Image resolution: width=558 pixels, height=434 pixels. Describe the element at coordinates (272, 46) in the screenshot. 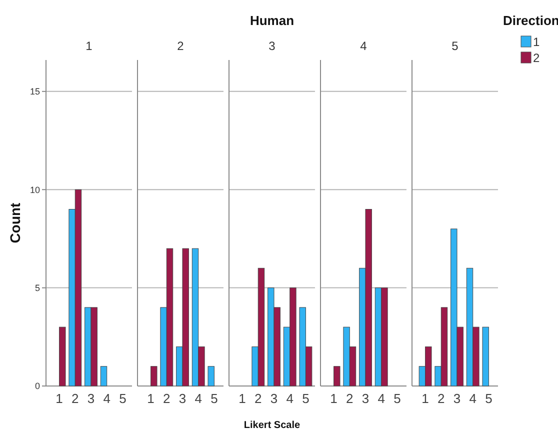

I see `chart-title: 3` at that location.